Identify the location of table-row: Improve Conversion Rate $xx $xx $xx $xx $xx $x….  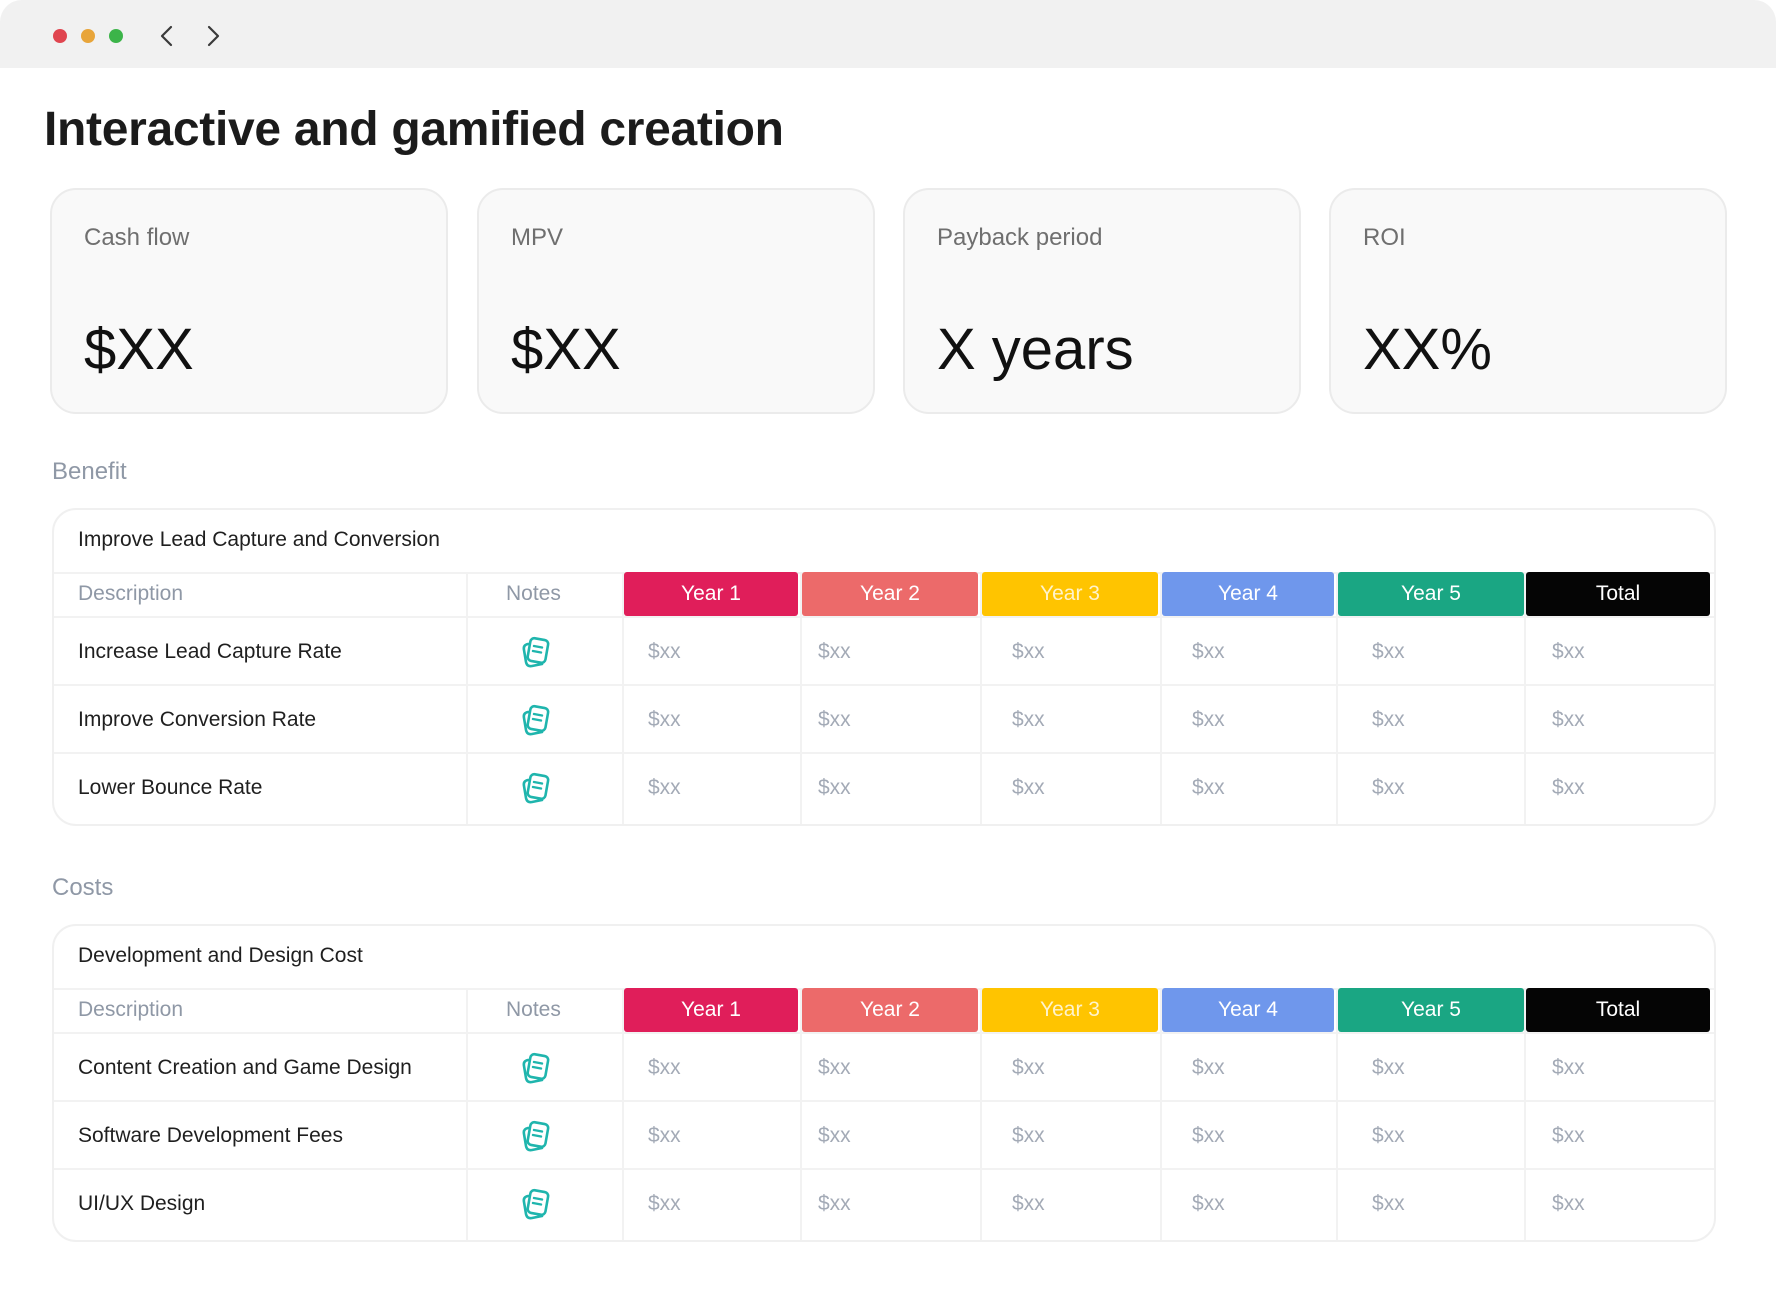
(884, 720).